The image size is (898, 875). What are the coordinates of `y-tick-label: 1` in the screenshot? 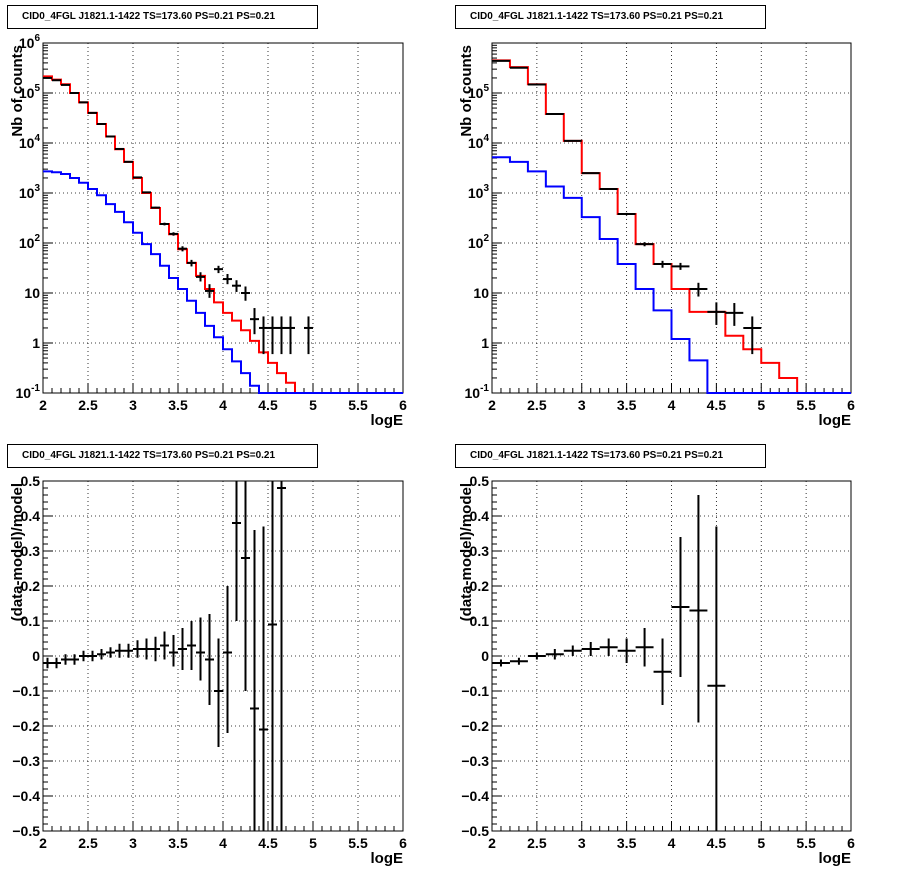 It's located at (36, 343).